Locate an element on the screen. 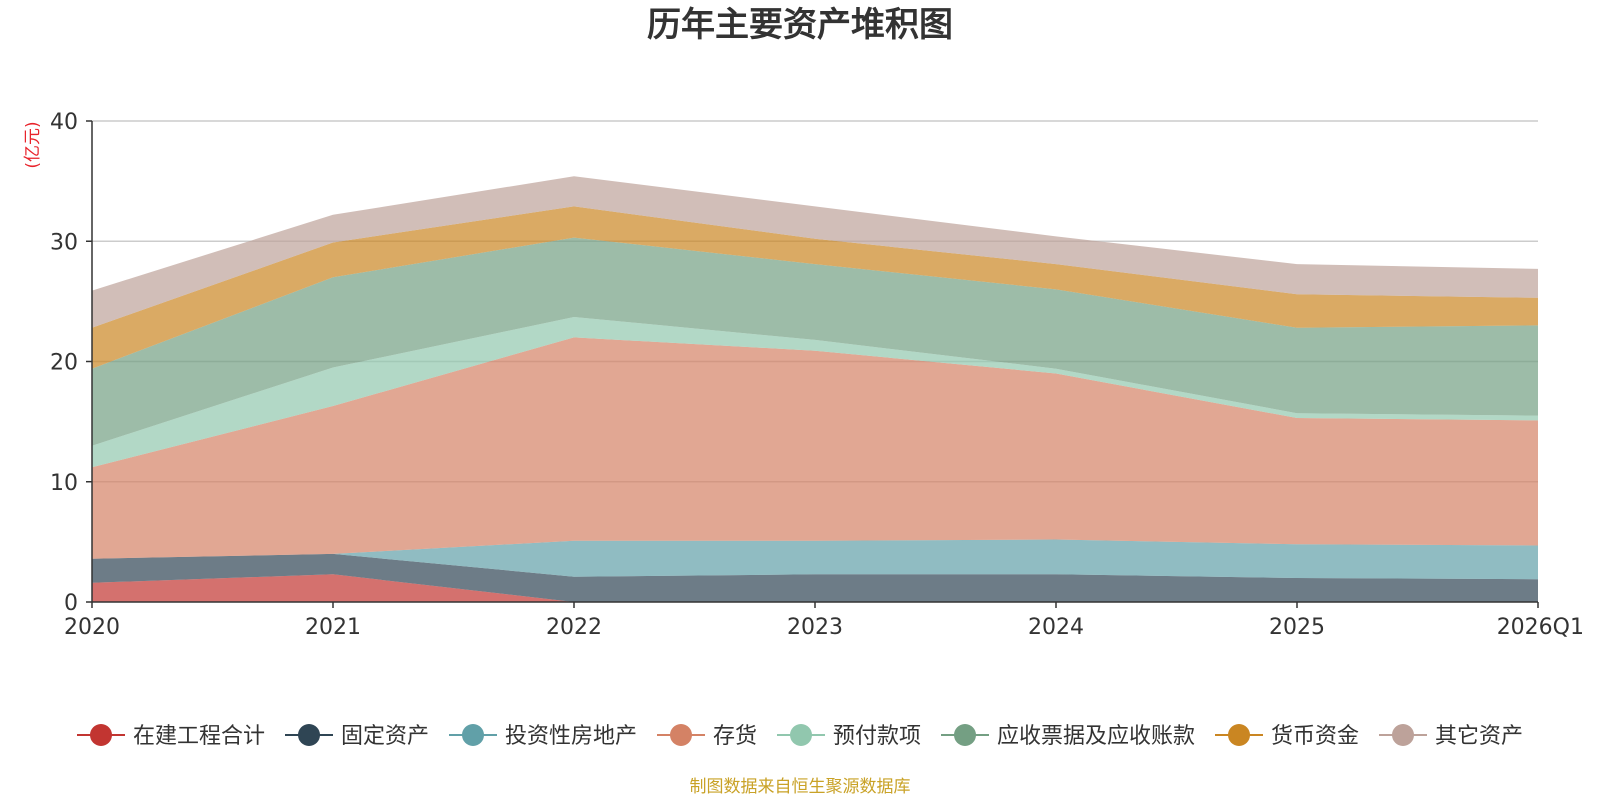 The height and width of the screenshot is (800, 1600). legend-item-2: 投资性房地产 is located at coordinates (543, 736).